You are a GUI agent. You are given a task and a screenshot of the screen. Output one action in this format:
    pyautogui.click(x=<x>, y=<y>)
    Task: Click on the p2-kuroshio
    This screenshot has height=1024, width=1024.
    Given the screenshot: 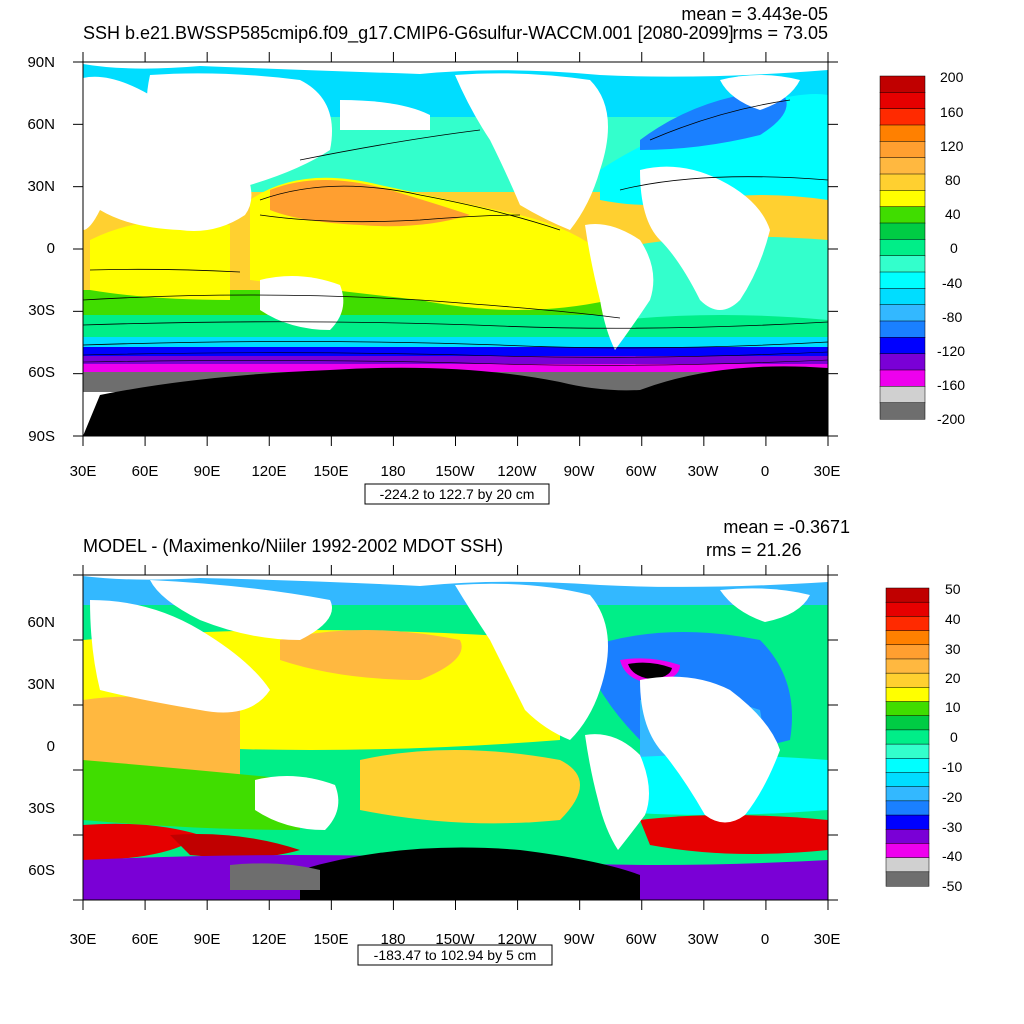 What is the action you would take?
    pyautogui.click(x=371, y=655)
    